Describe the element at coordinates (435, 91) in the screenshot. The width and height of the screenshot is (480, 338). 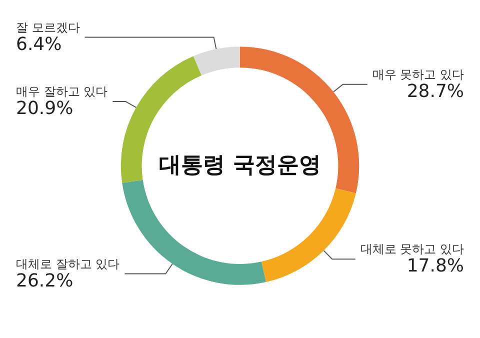
I see `data-label: 28.7%` at that location.